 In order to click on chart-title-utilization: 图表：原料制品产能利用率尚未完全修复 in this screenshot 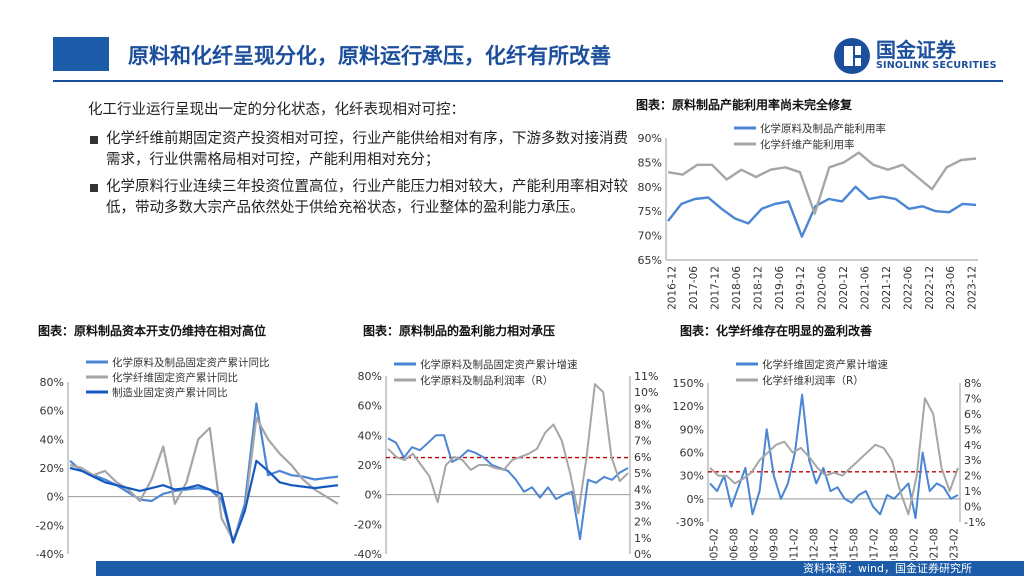, I will do `click(744, 105)`.